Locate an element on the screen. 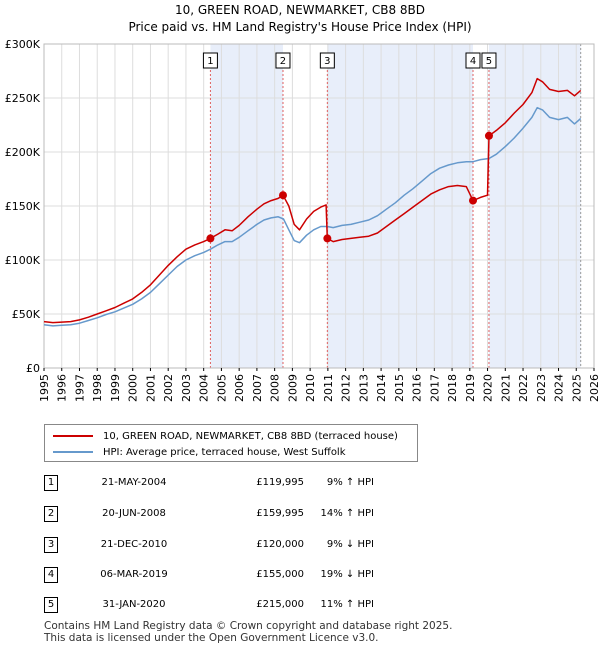  marker-label: 4 is located at coordinates (473, 61).